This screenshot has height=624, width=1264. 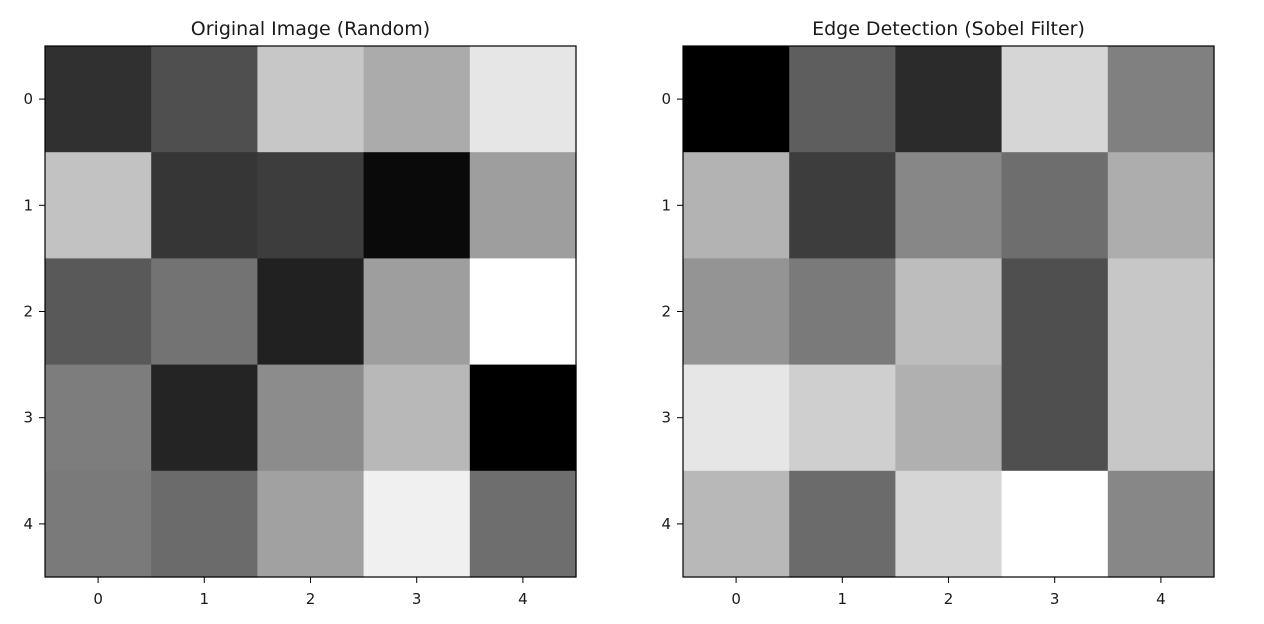 What do you see at coordinates (666, 99) in the screenshot?
I see `edge-detection-y-tick-label-0: 0` at bounding box center [666, 99].